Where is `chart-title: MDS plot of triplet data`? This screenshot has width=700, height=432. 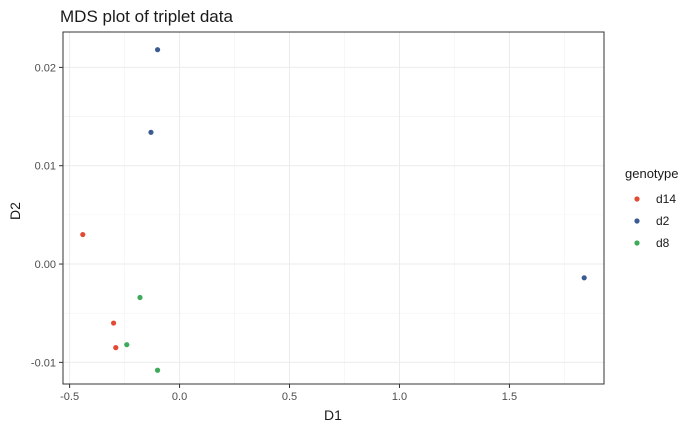
chart-title: MDS plot of triplet data is located at coordinates (146, 16).